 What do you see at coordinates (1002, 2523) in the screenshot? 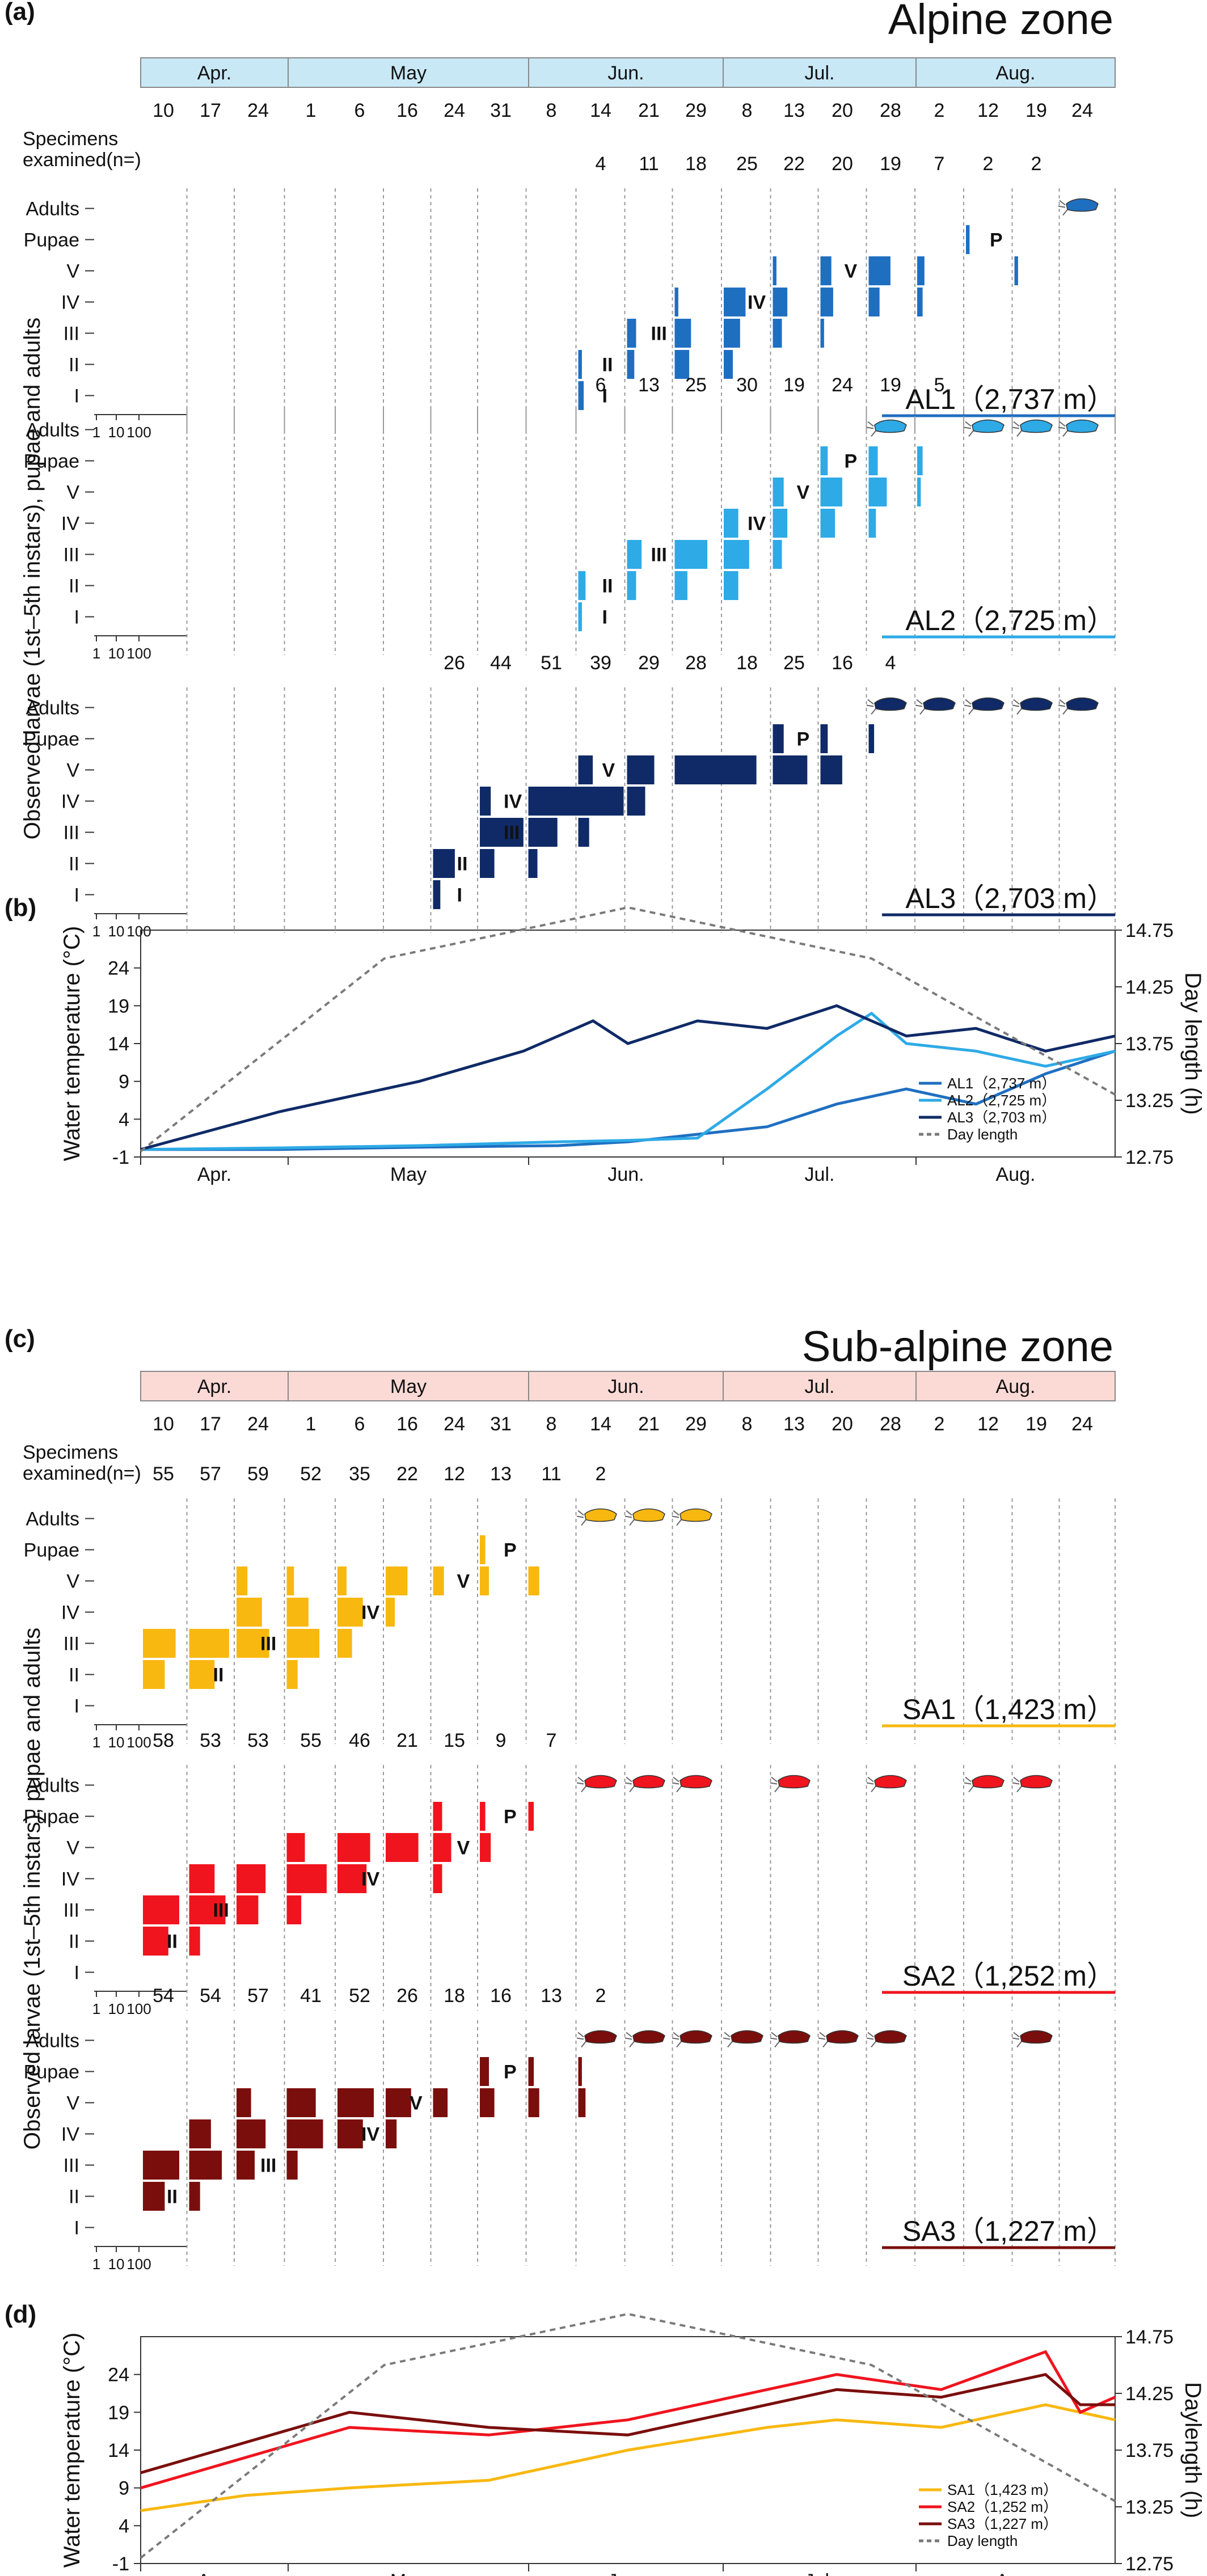
I see `legend-label: SA3（1,227 m）` at bounding box center [1002, 2523].